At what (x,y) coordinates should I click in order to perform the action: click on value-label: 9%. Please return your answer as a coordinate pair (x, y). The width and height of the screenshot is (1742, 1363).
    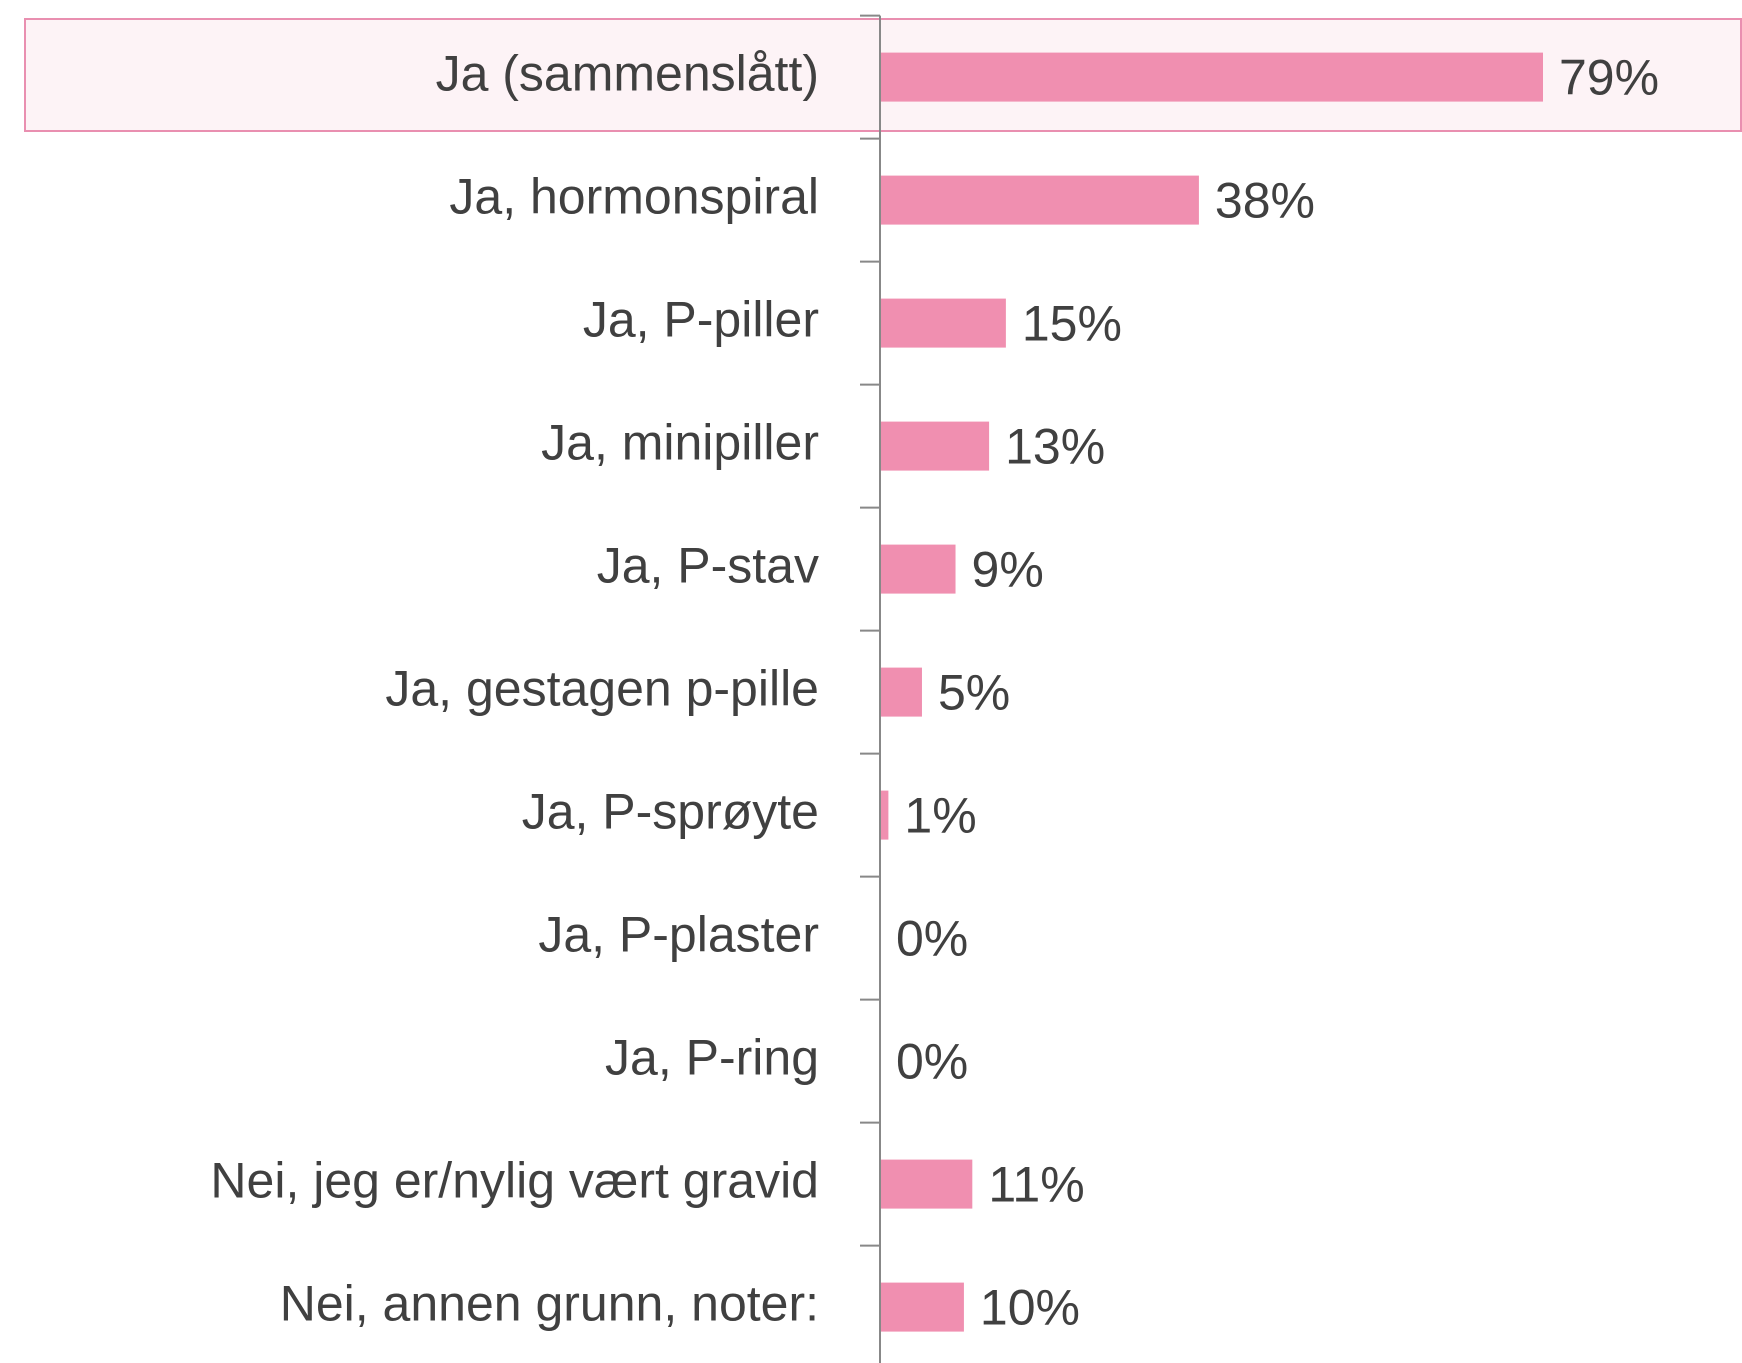
    Looking at the image, I should click on (1008, 569).